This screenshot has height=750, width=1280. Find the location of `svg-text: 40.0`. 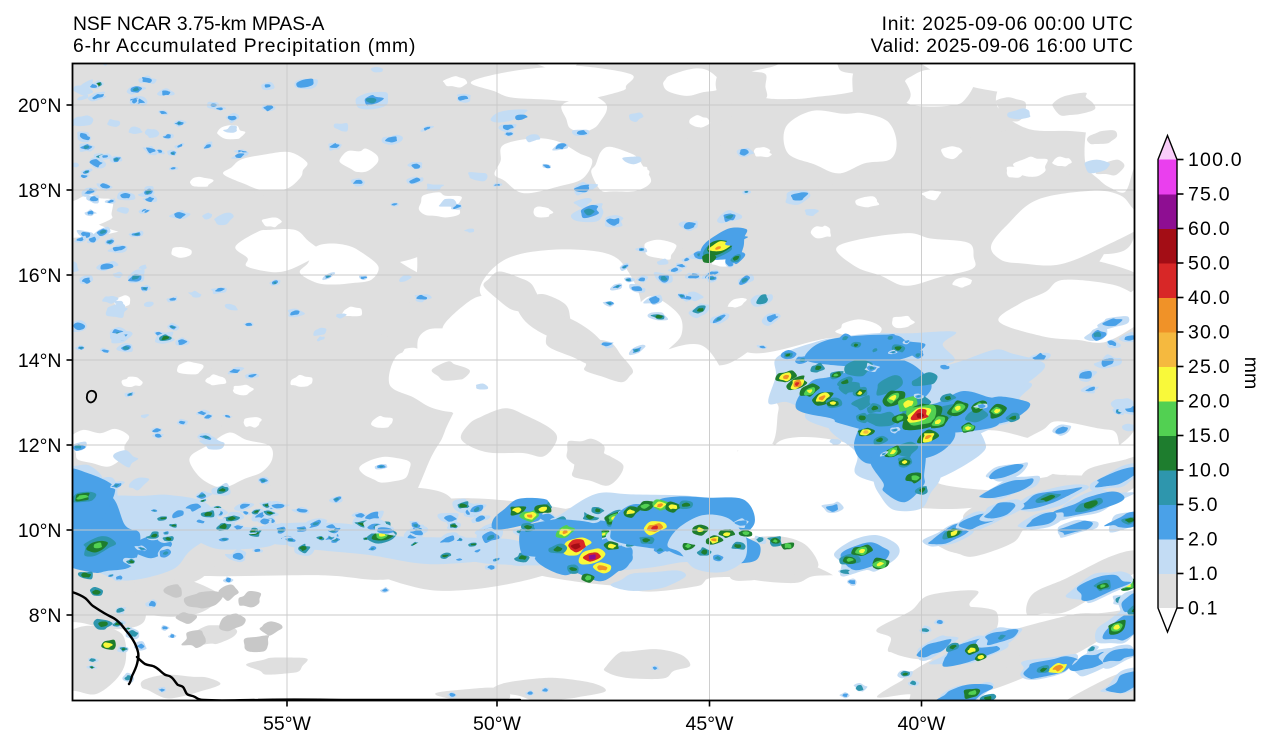

svg-text: 40.0 is located at coordinates (1209, 298).